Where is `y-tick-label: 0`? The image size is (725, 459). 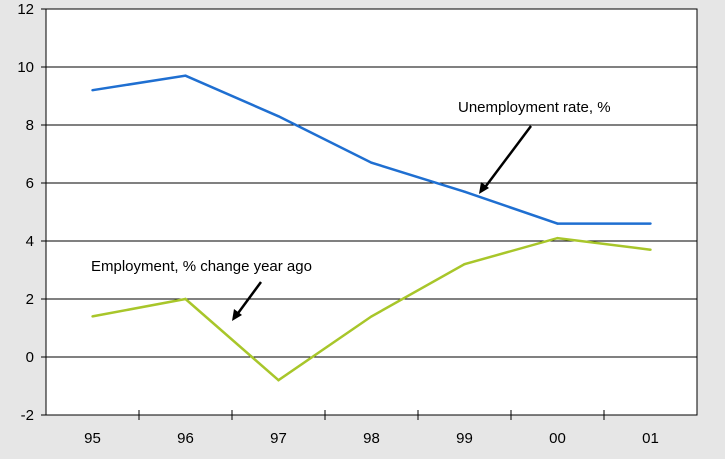
y-tick-label: 0 is located at coordinates (30, 357).